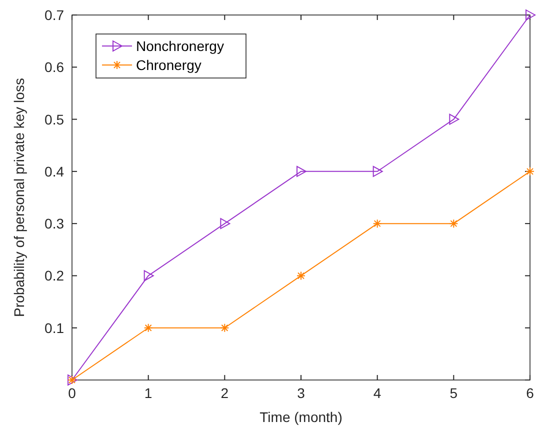 Image resolution: width=542 pixels, height=429 pixels. Describe the element at coordinates (301, 393) in the screenshot. I see `x-tick-label: 3` at that location.